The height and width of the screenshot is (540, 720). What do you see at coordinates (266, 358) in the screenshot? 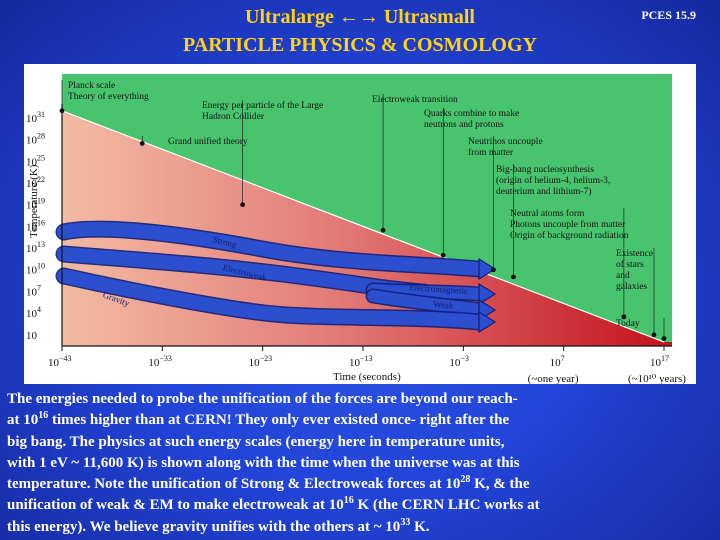
I see `x-tick-label-exponent: −23` at bounding box center [266, 358].